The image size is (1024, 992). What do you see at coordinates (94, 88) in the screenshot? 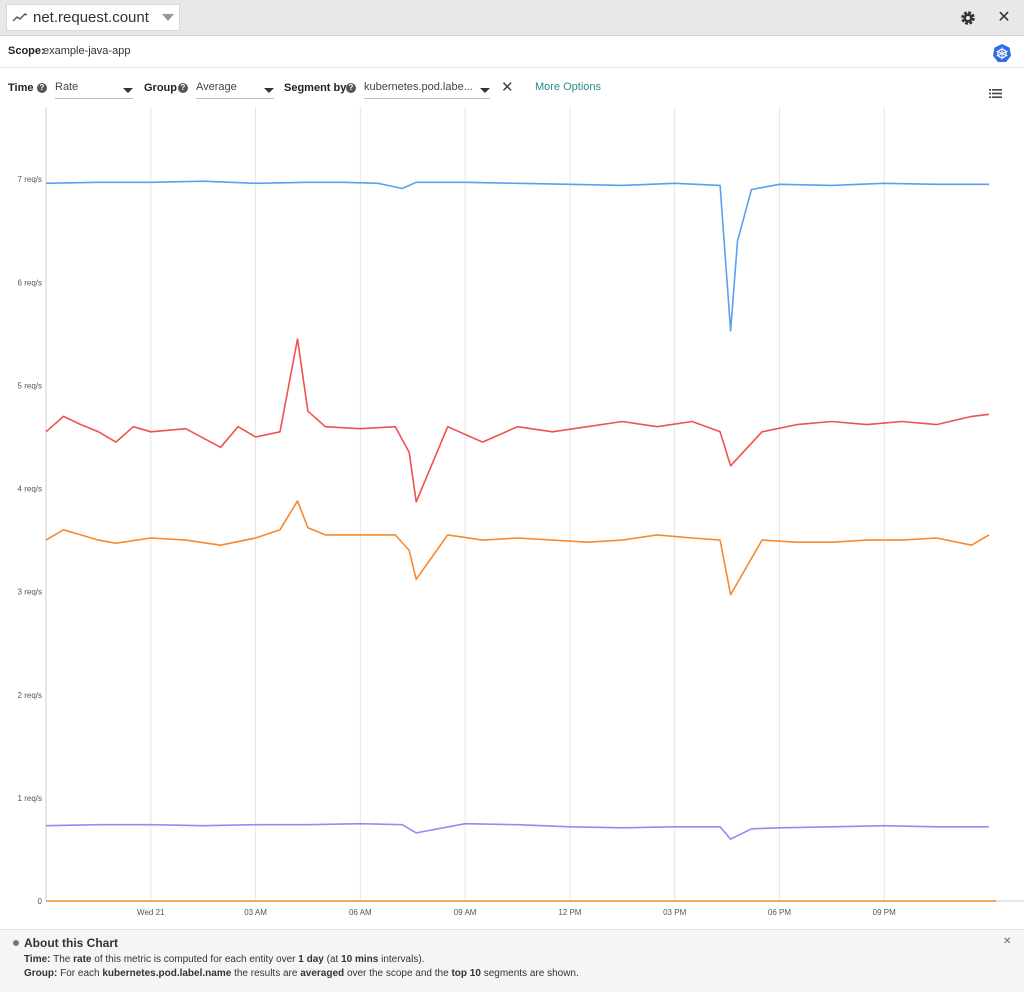
I see `time-select: Rate` at bounding box center [94, 88].